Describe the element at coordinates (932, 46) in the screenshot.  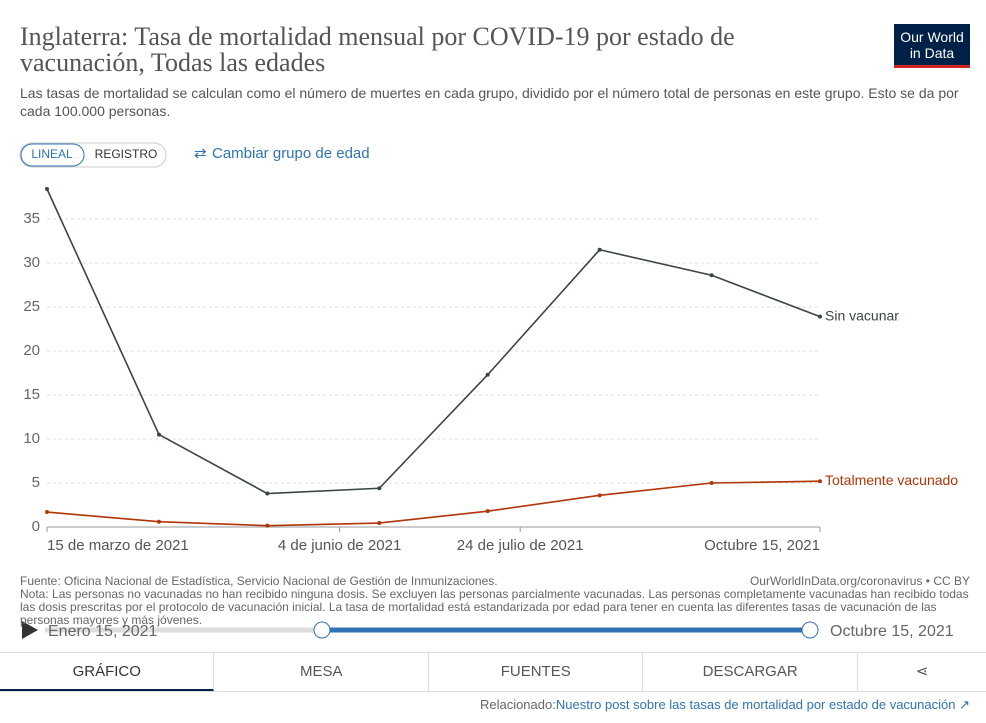
I see `logo: Our World in Data` at that location.